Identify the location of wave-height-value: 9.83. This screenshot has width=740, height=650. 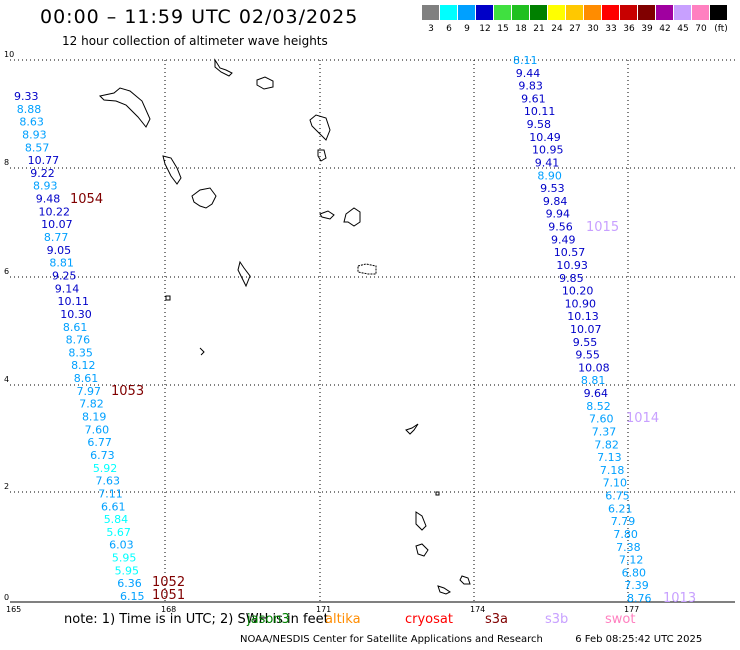
(530, 86).